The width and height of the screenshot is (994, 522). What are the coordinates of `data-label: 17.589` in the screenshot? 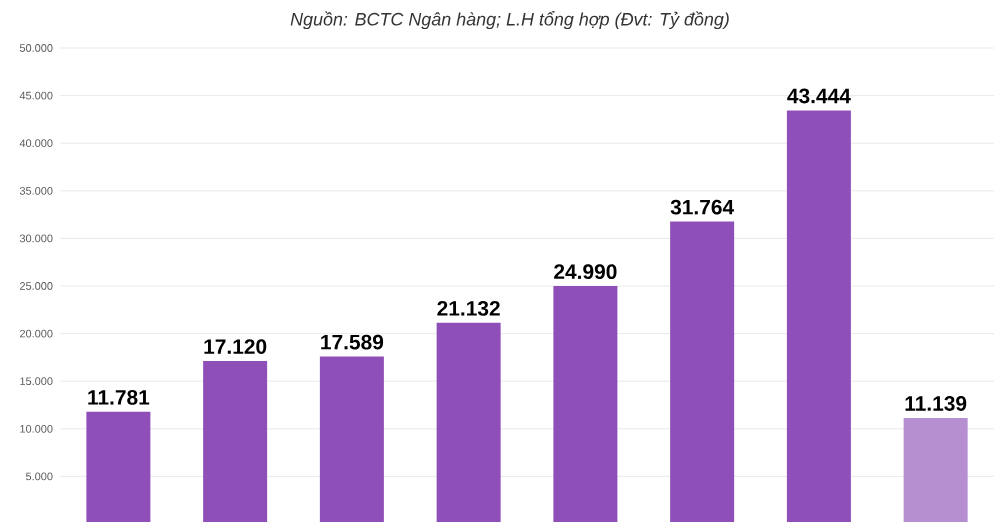 It's located at (352, 342).